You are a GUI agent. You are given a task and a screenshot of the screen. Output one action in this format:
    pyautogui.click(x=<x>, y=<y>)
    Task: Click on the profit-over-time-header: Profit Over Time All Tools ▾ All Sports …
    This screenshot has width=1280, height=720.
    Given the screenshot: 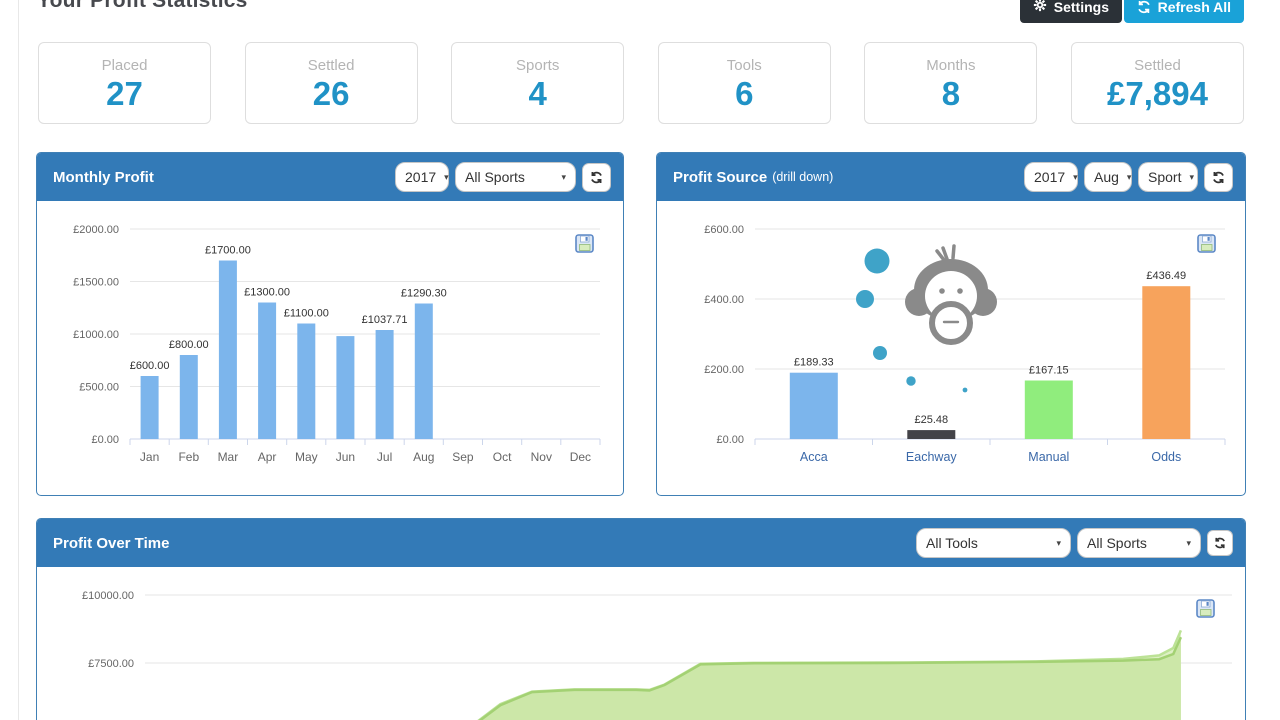 What is the action you would take?
    pyautogui.click(x=641, y=543)
    